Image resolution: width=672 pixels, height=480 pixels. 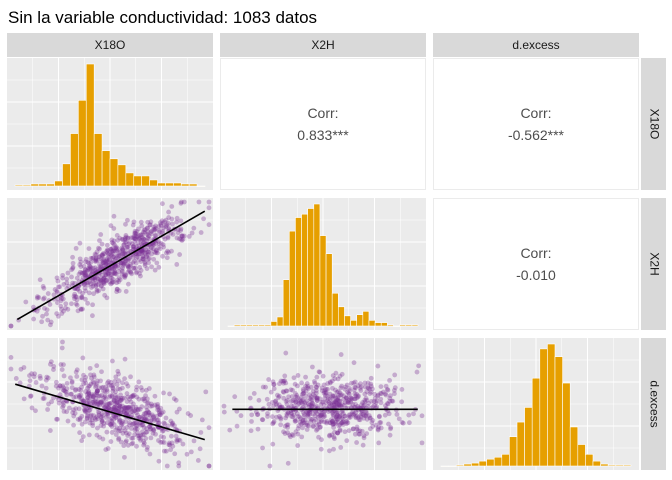 I want to click on strip-top-X18O, so click(x=110, y=45).